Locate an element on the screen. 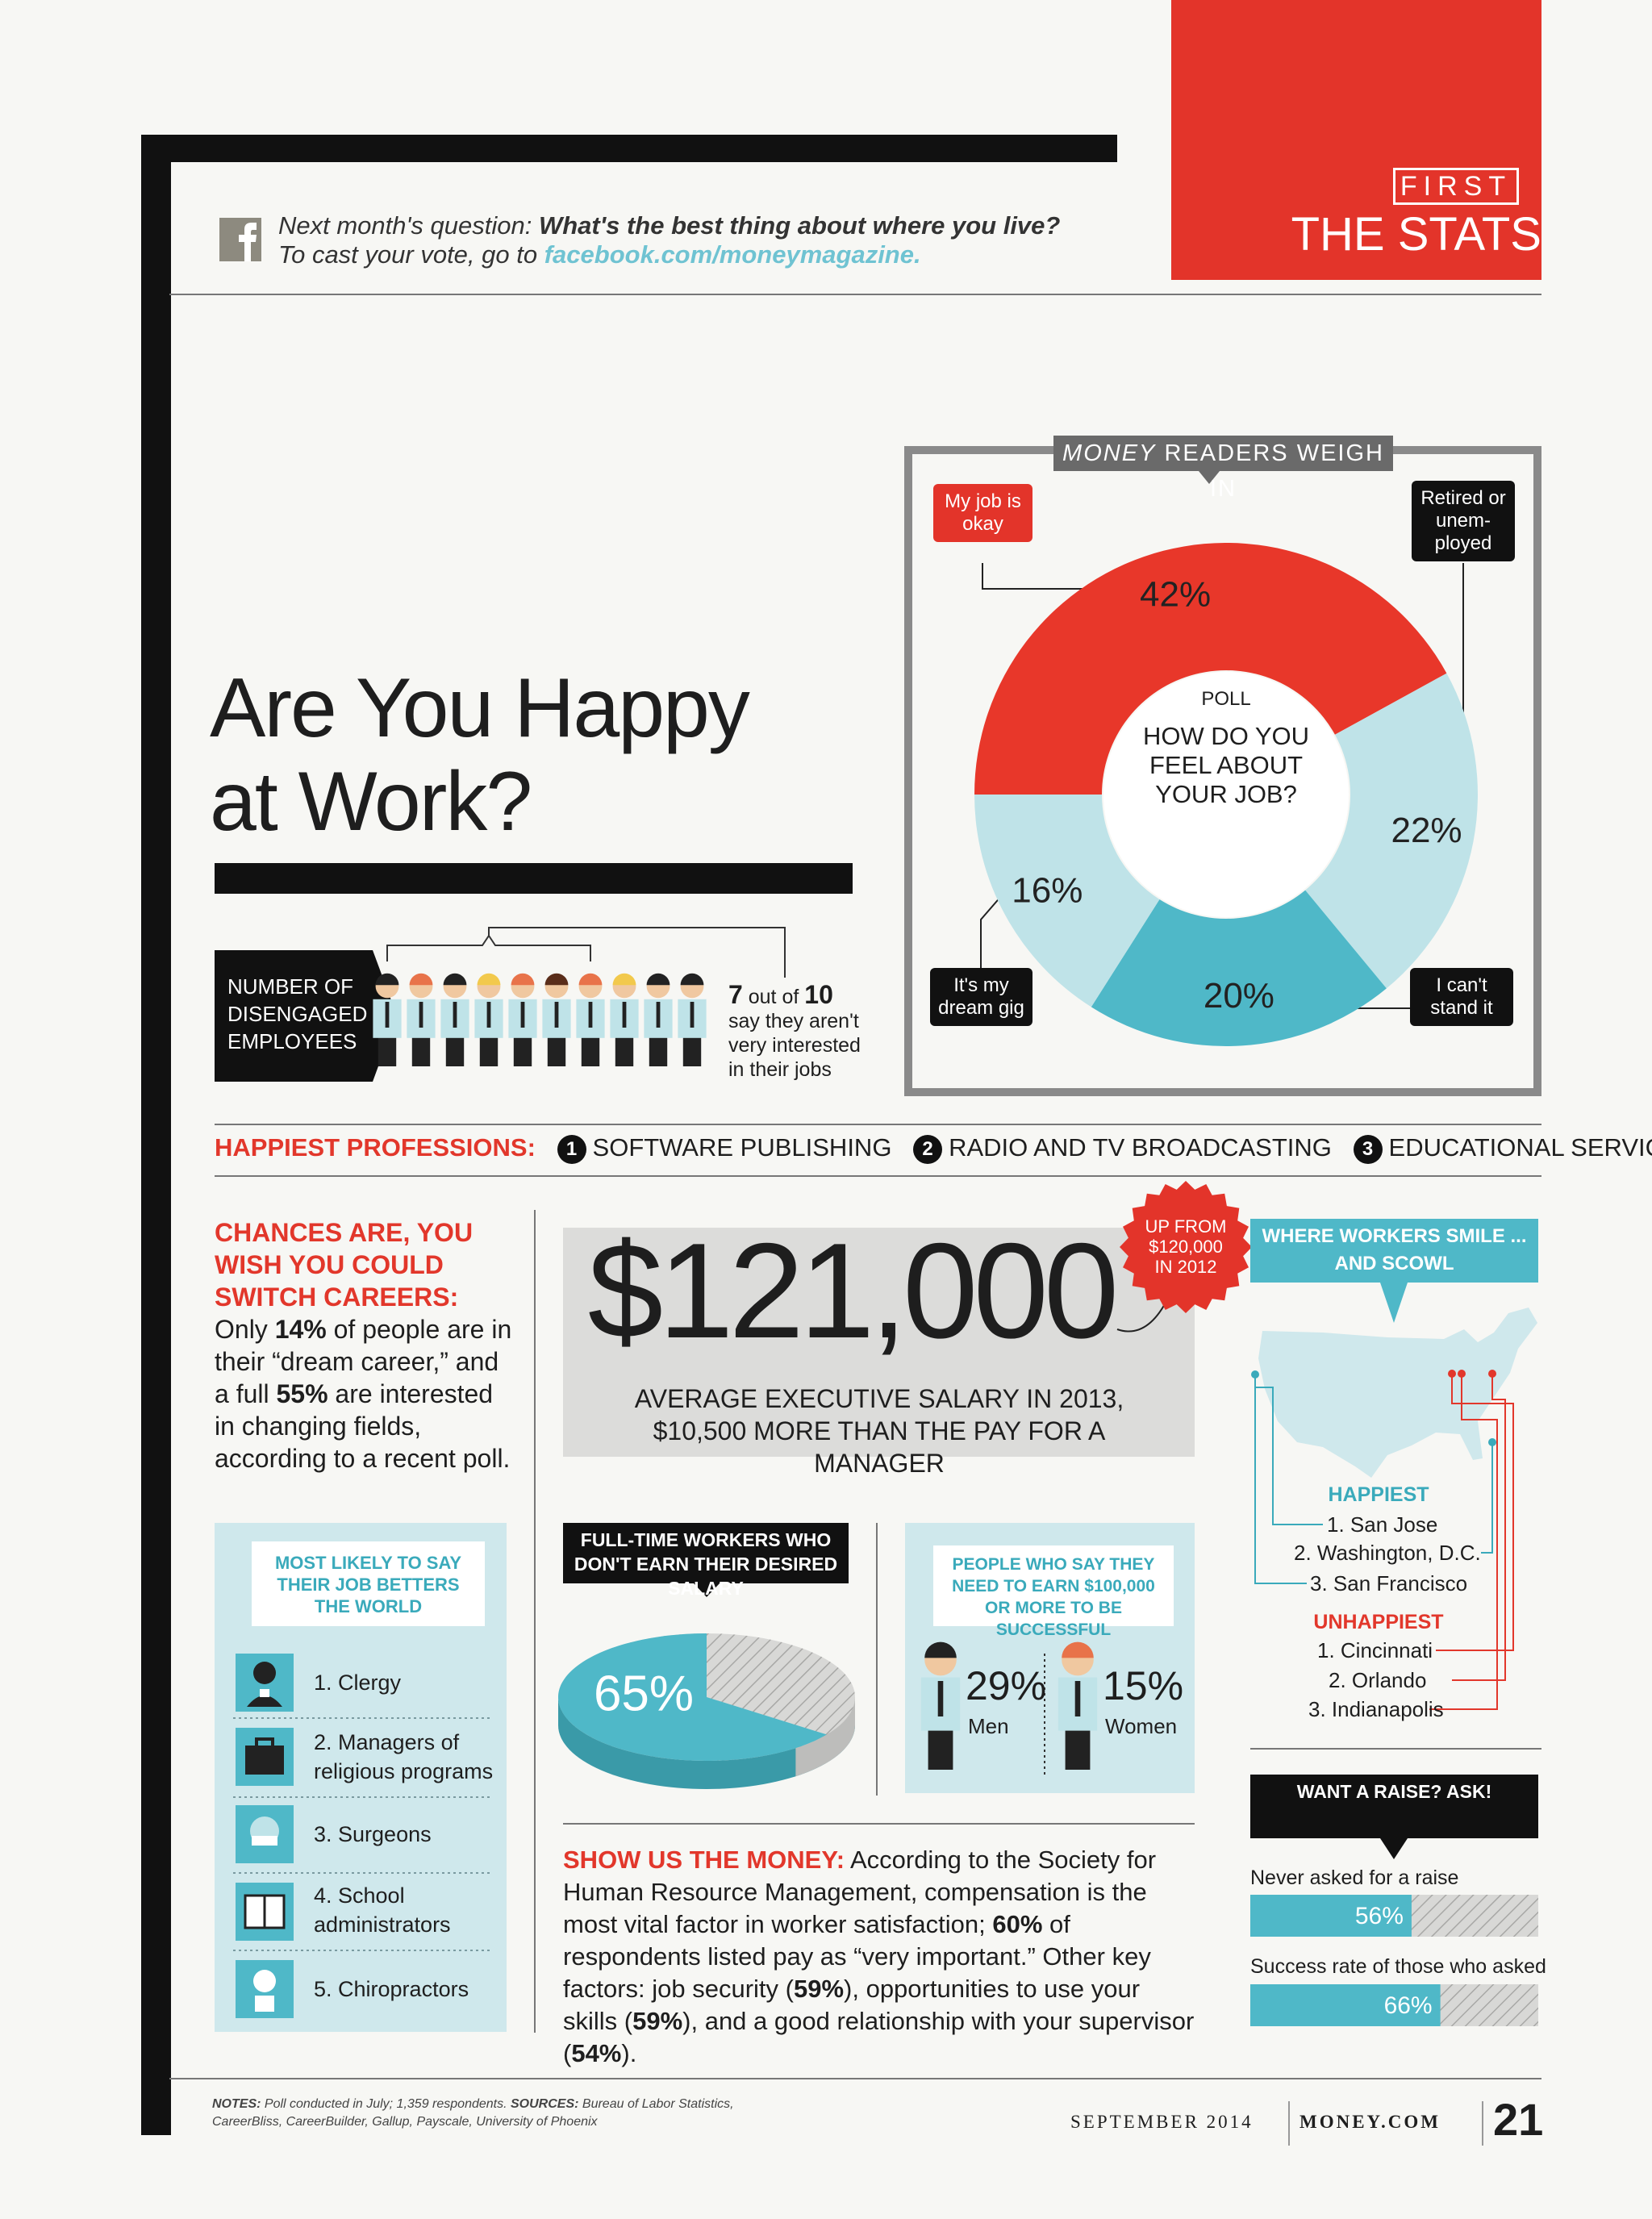 The height and width of the screenshot is (2219, 1652). pie-slice is located at coordinates (692, 1697).